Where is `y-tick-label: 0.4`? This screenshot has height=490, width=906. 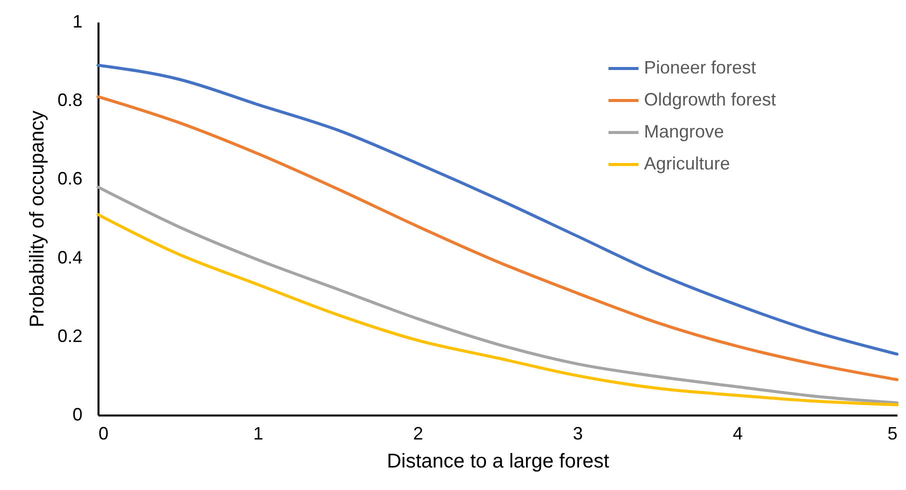
y-tick-label: 0.4 is located at coordinates (69, 257).